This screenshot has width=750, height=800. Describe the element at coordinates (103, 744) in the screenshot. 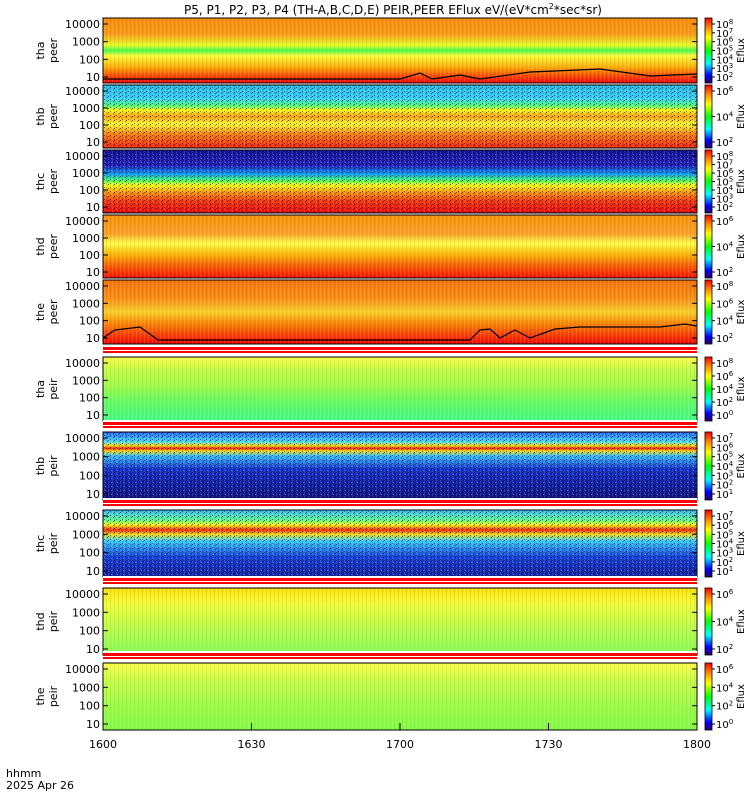

I see `x-tick-label: 1600` at that location.